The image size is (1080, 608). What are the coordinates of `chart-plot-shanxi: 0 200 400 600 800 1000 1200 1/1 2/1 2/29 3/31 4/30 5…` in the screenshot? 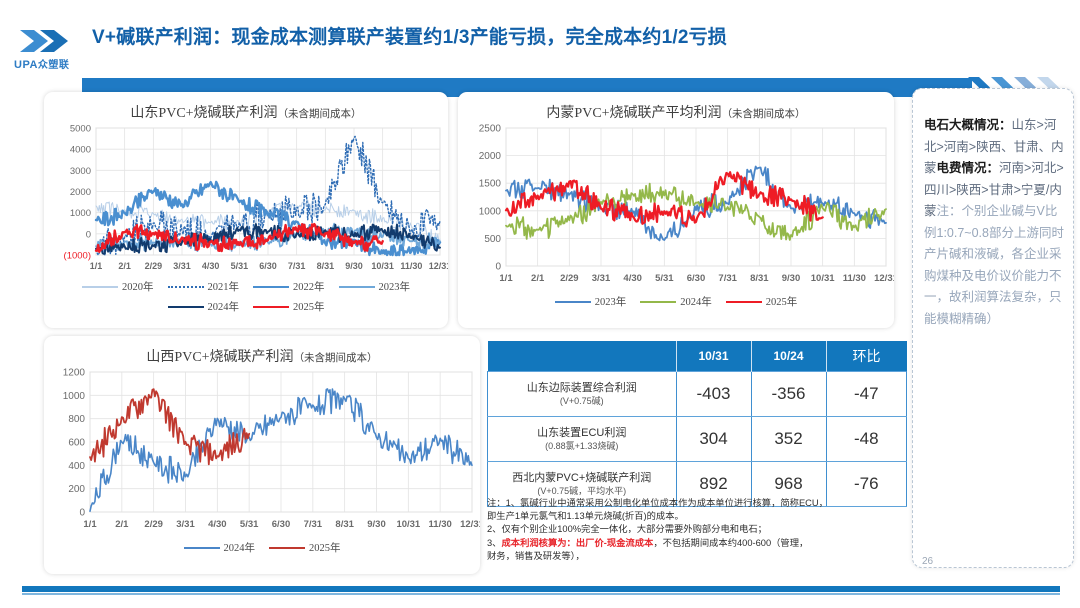 It's located at (262, 451).